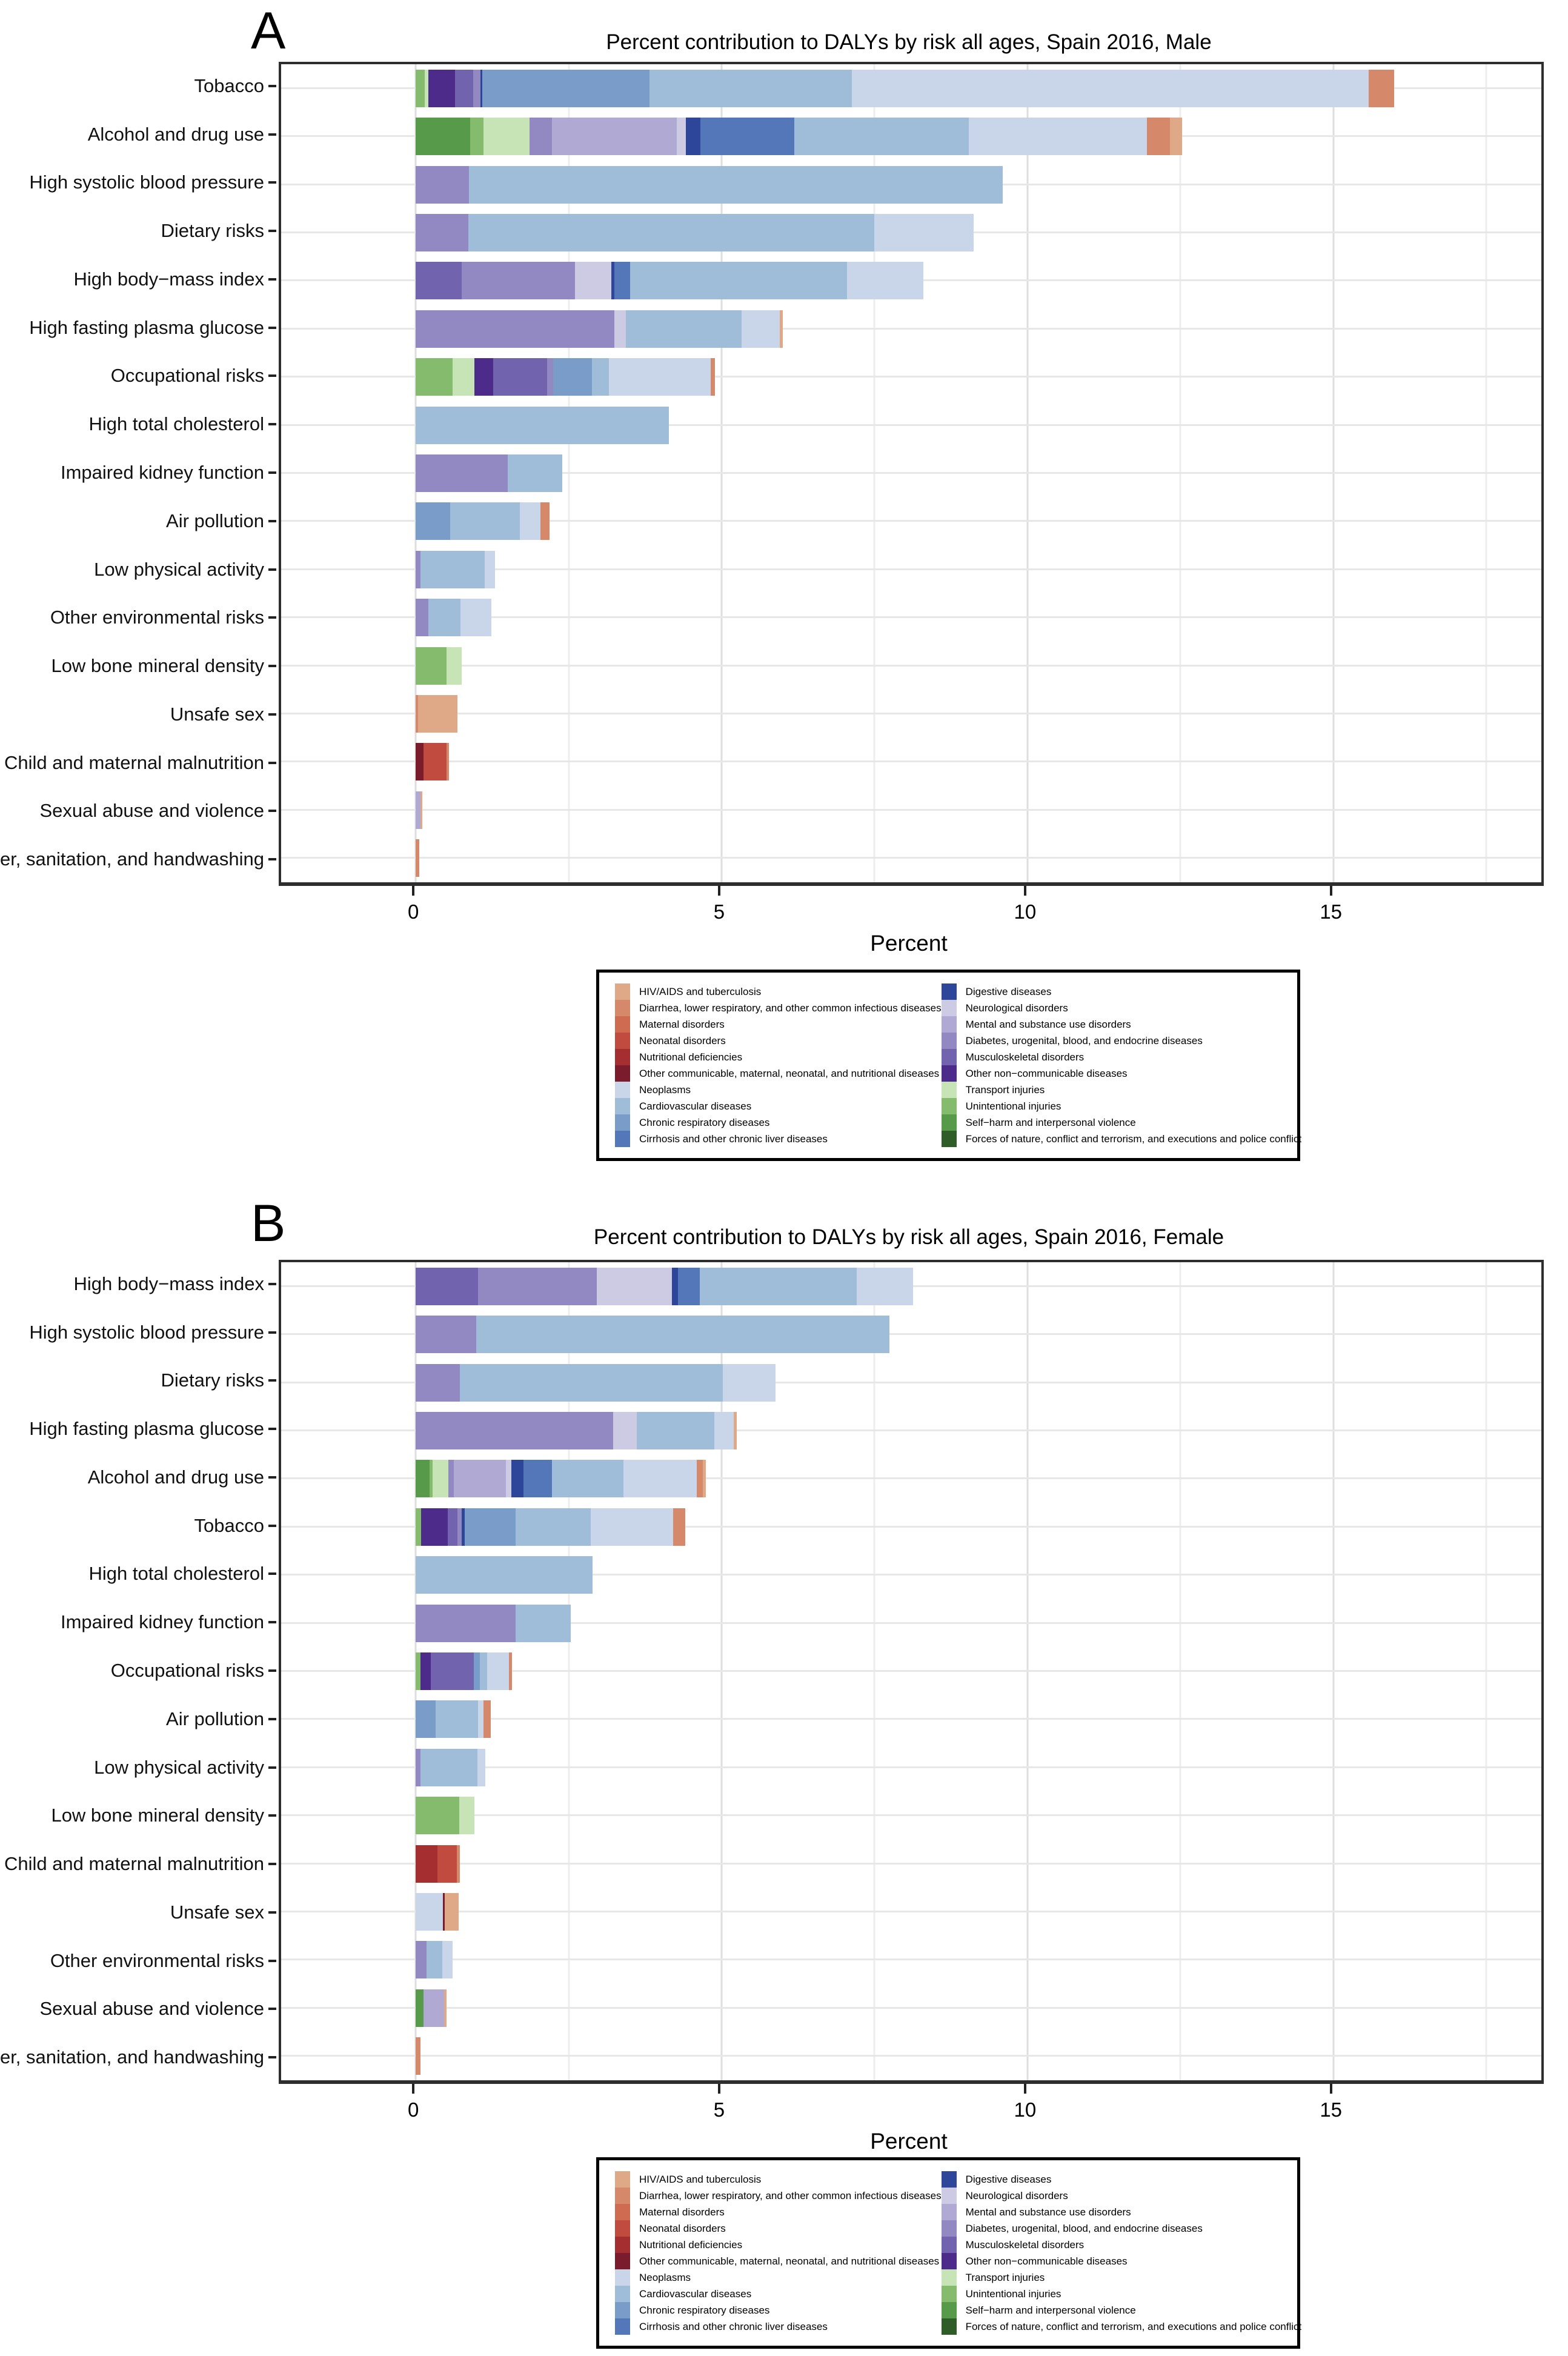 The image size is (1568, 2356). Describe the element at coordinates (212, 1380) in the screenshot. I see `y-axis-label: Dietary risks` at that location.